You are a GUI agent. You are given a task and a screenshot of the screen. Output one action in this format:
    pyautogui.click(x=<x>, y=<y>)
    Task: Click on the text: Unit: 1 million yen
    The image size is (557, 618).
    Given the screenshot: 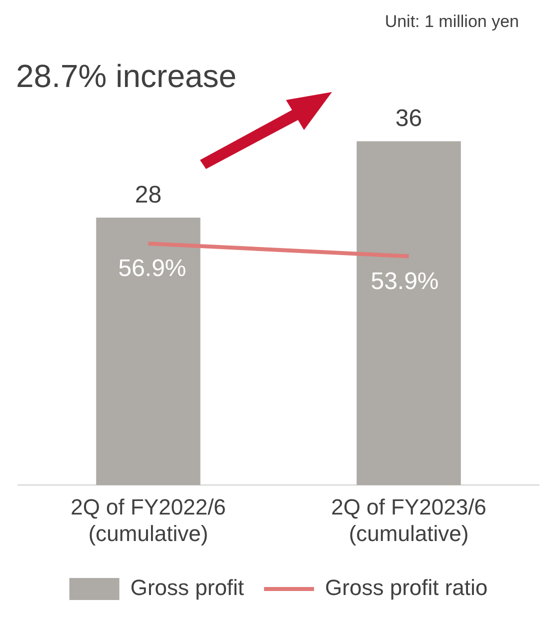 What is the action you would take?
    pyautogui.click(x=451, y=22)
    